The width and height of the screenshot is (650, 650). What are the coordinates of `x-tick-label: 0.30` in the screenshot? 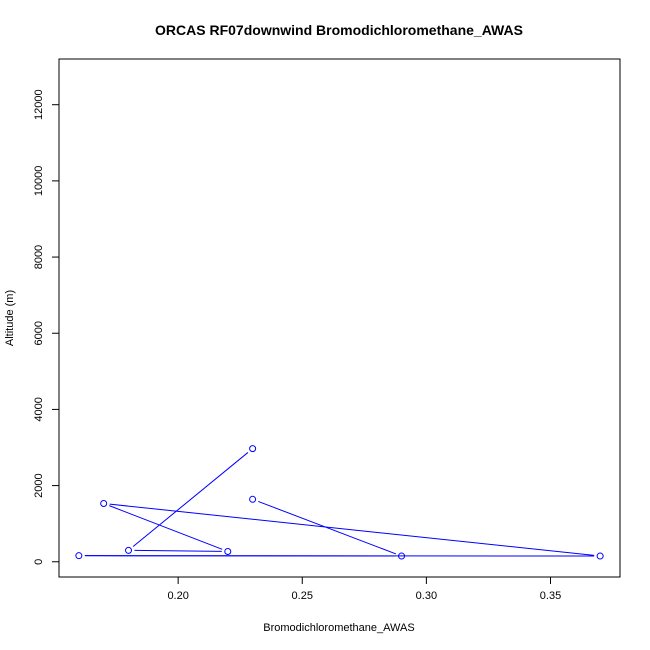 It's located at (426, 596).